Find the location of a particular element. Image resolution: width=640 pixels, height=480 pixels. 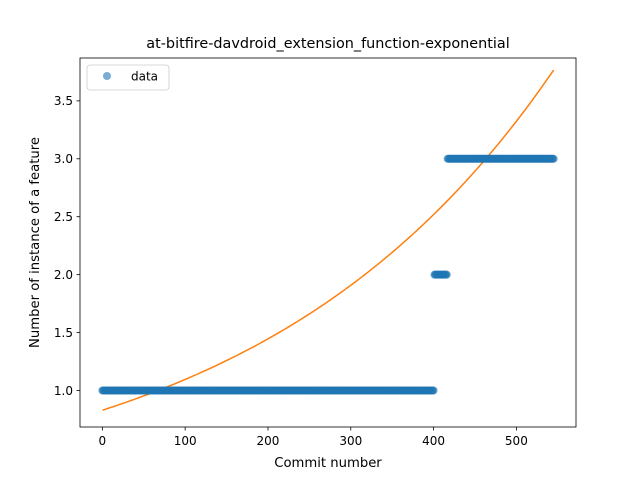

x-tick-label: 200 is located at coordinates (268, 441).